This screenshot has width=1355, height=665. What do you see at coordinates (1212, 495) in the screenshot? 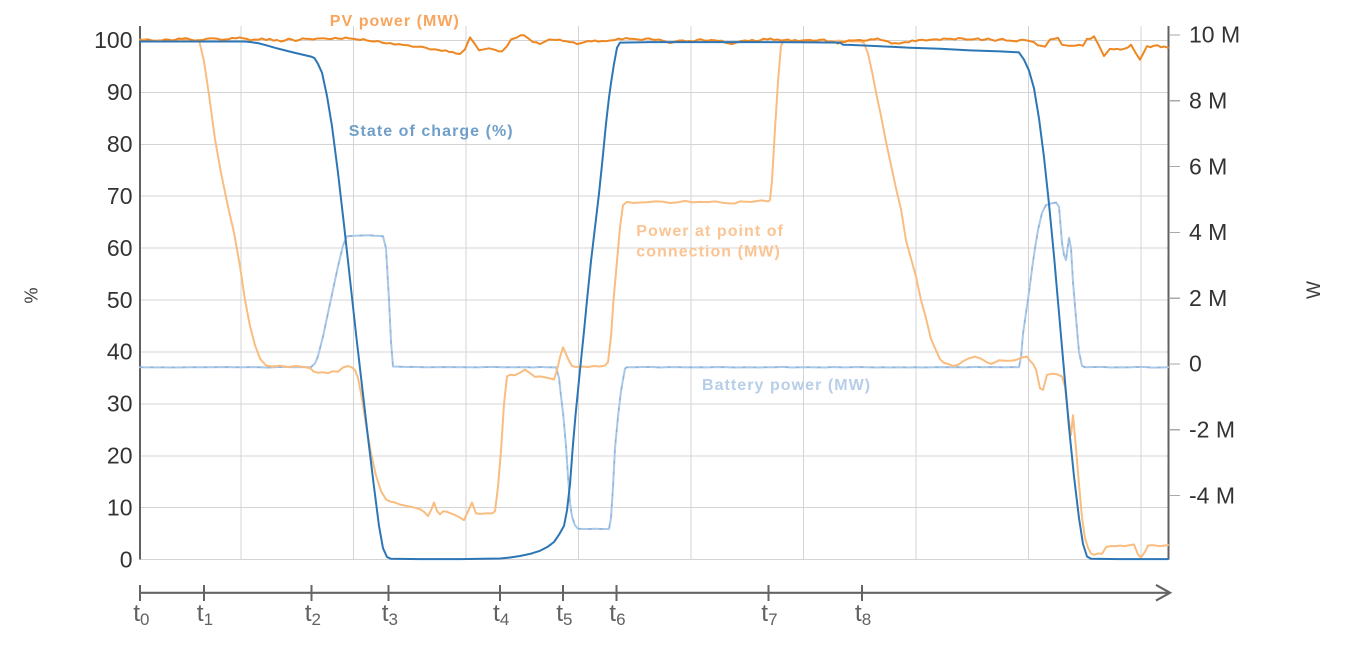
I see `svg-text: -4 M` at bounding box center [1212, 495].